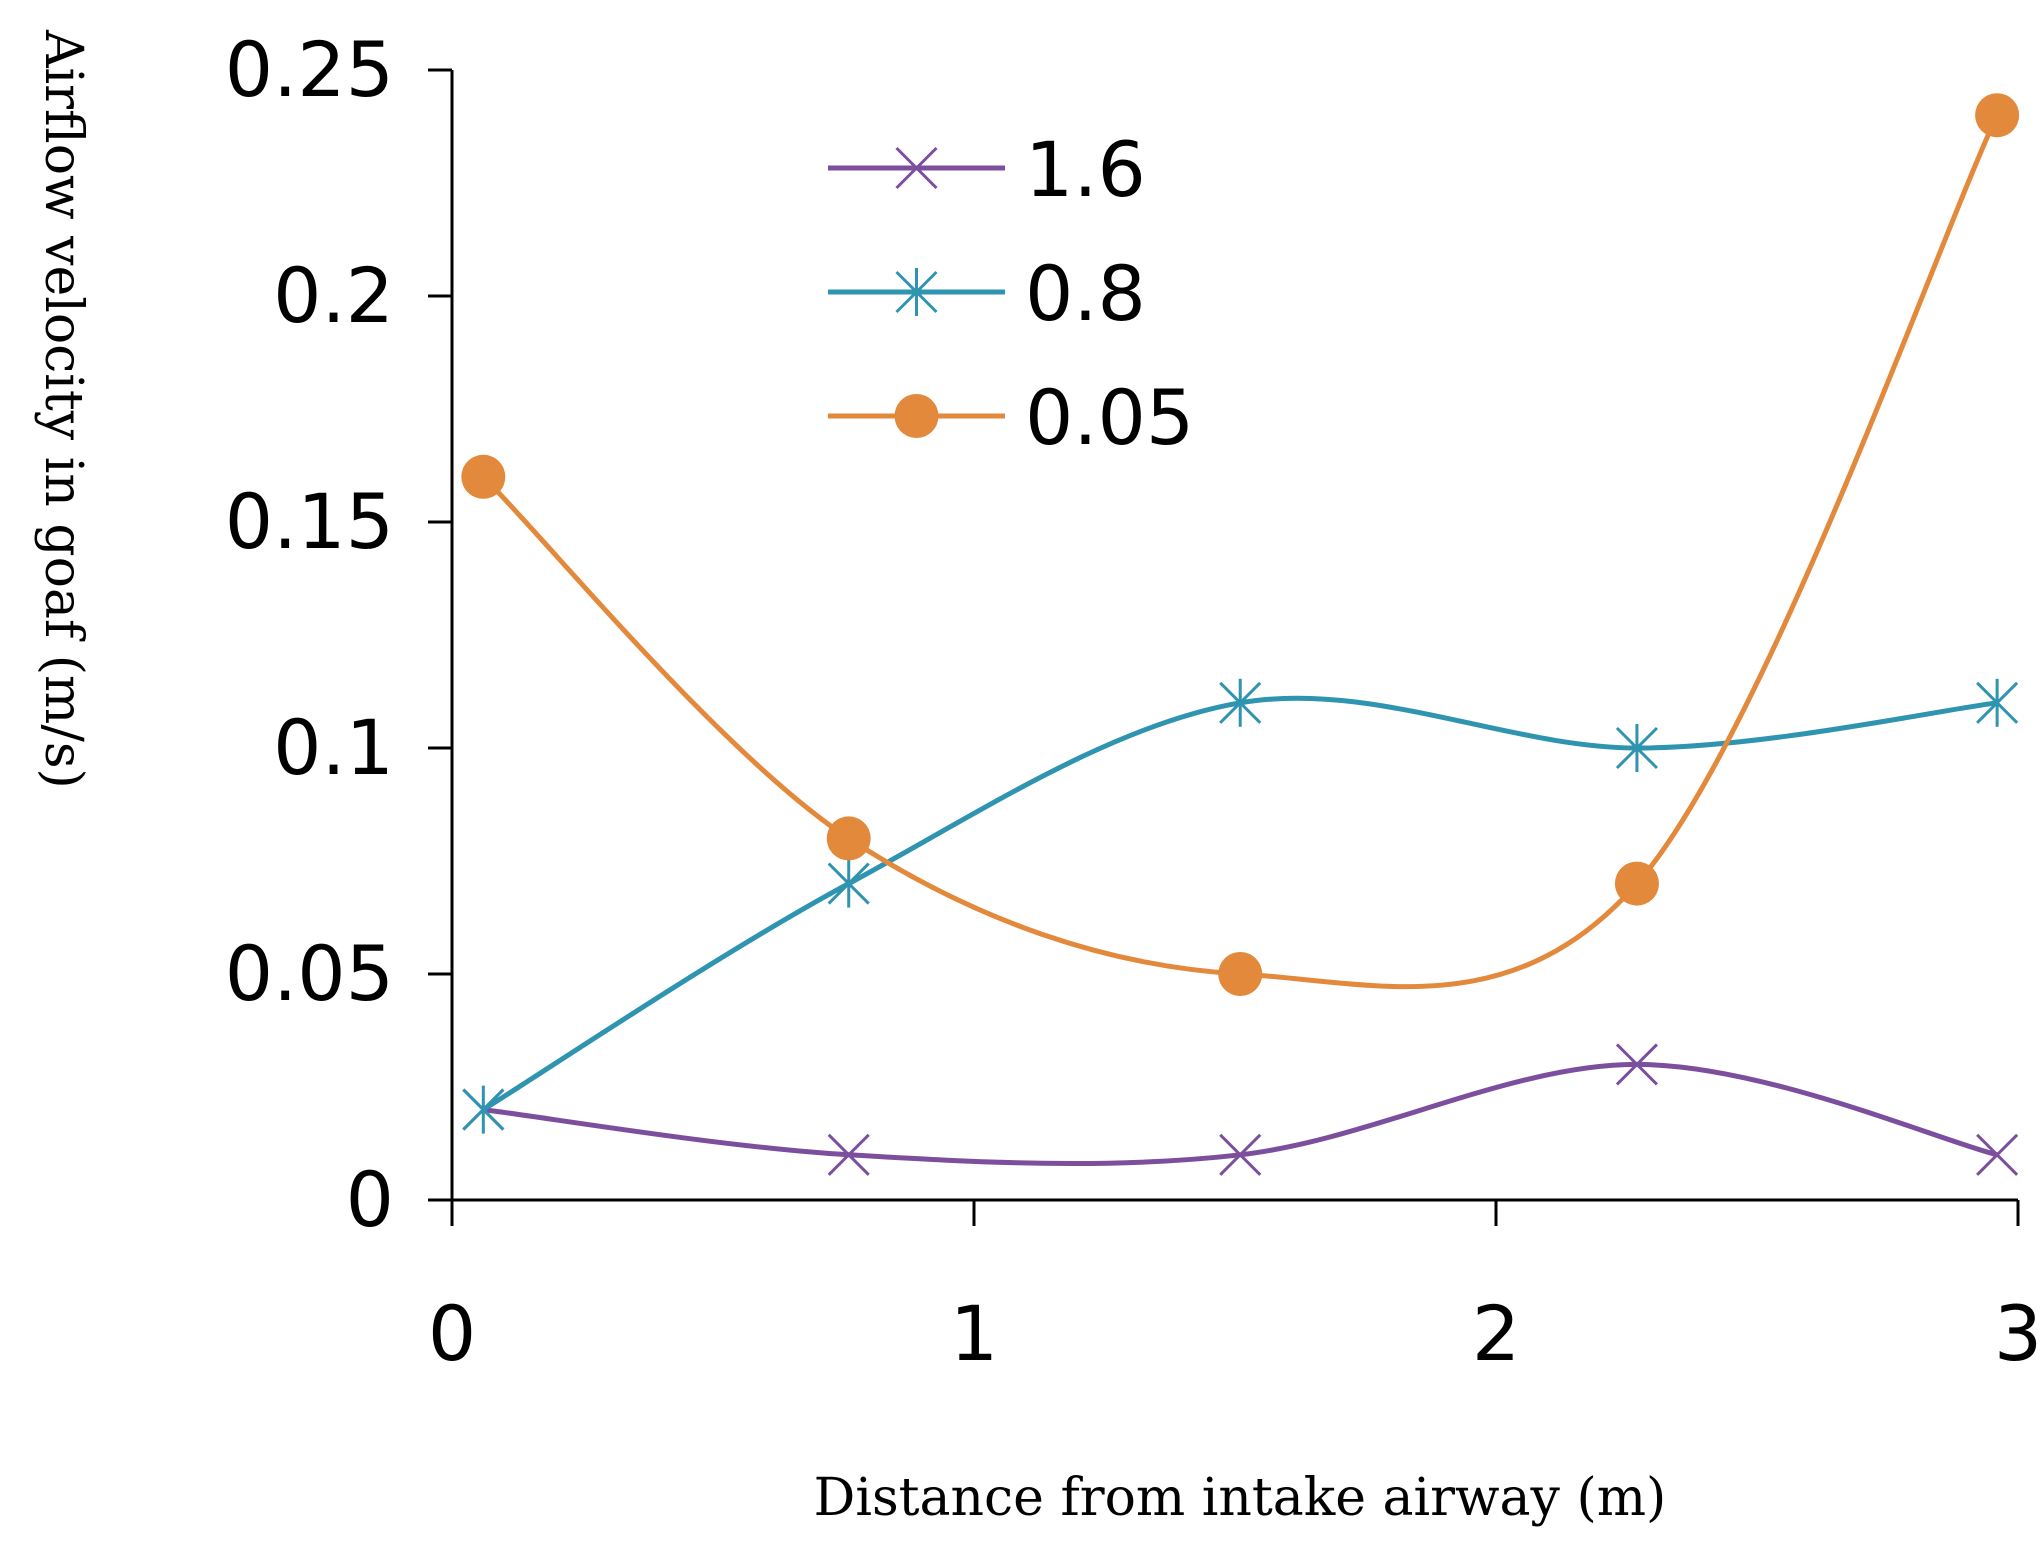  I want to click on legend-item: 0.8, so click(987, 293).